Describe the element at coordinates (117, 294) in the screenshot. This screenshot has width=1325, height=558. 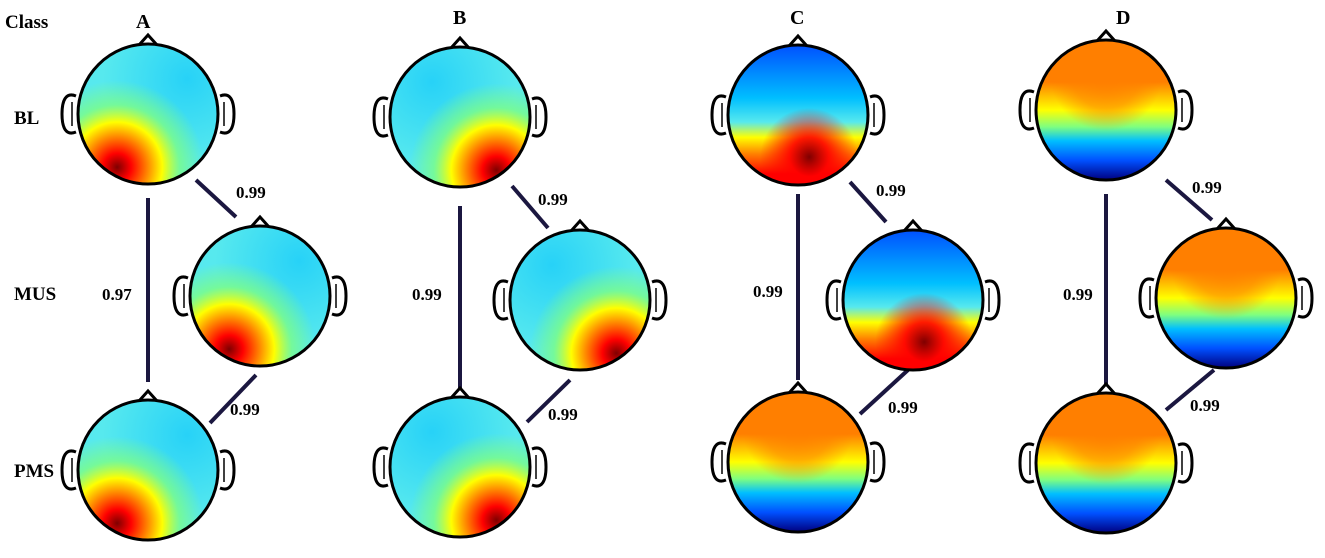
I see `corr-bl-pms: 0.97` at that location.